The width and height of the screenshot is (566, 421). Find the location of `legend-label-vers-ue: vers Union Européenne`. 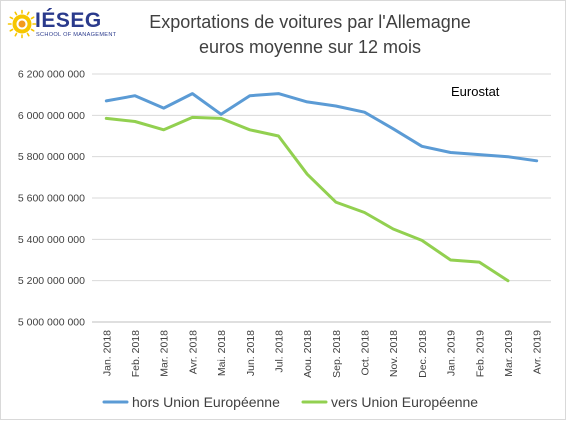

legend-label-vers-ue: vers Union Européenne is located at coordinates (404, 402).